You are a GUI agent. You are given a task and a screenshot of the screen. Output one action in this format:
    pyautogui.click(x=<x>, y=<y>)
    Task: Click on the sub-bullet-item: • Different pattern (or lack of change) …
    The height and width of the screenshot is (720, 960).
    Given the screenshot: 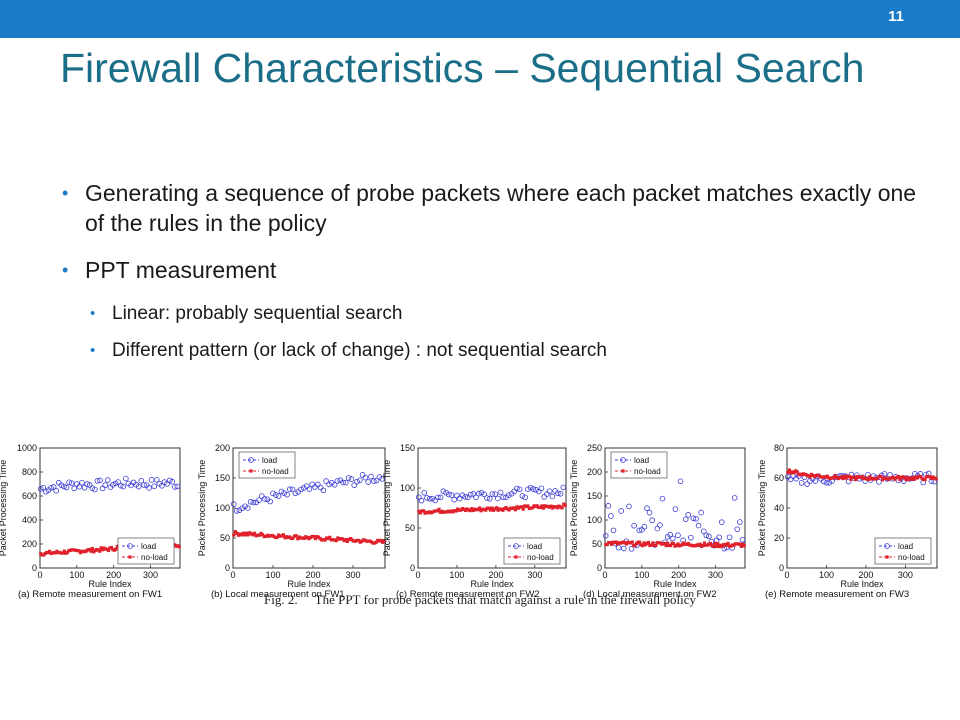 What is the action you would take?
    pyautogui.click(x=490, y=351)
    